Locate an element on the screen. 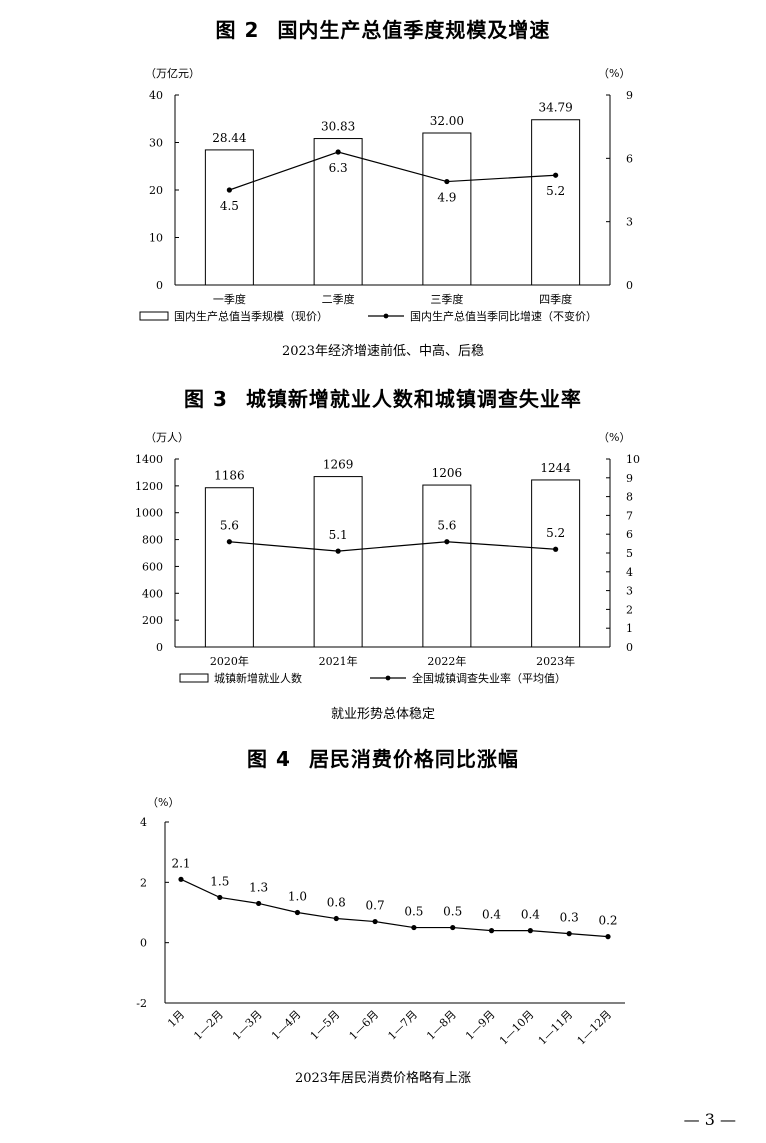  figure3-title: 图 3 城镇新增就业人数和城镇调查失业率 is located at coordinates (383, 397).